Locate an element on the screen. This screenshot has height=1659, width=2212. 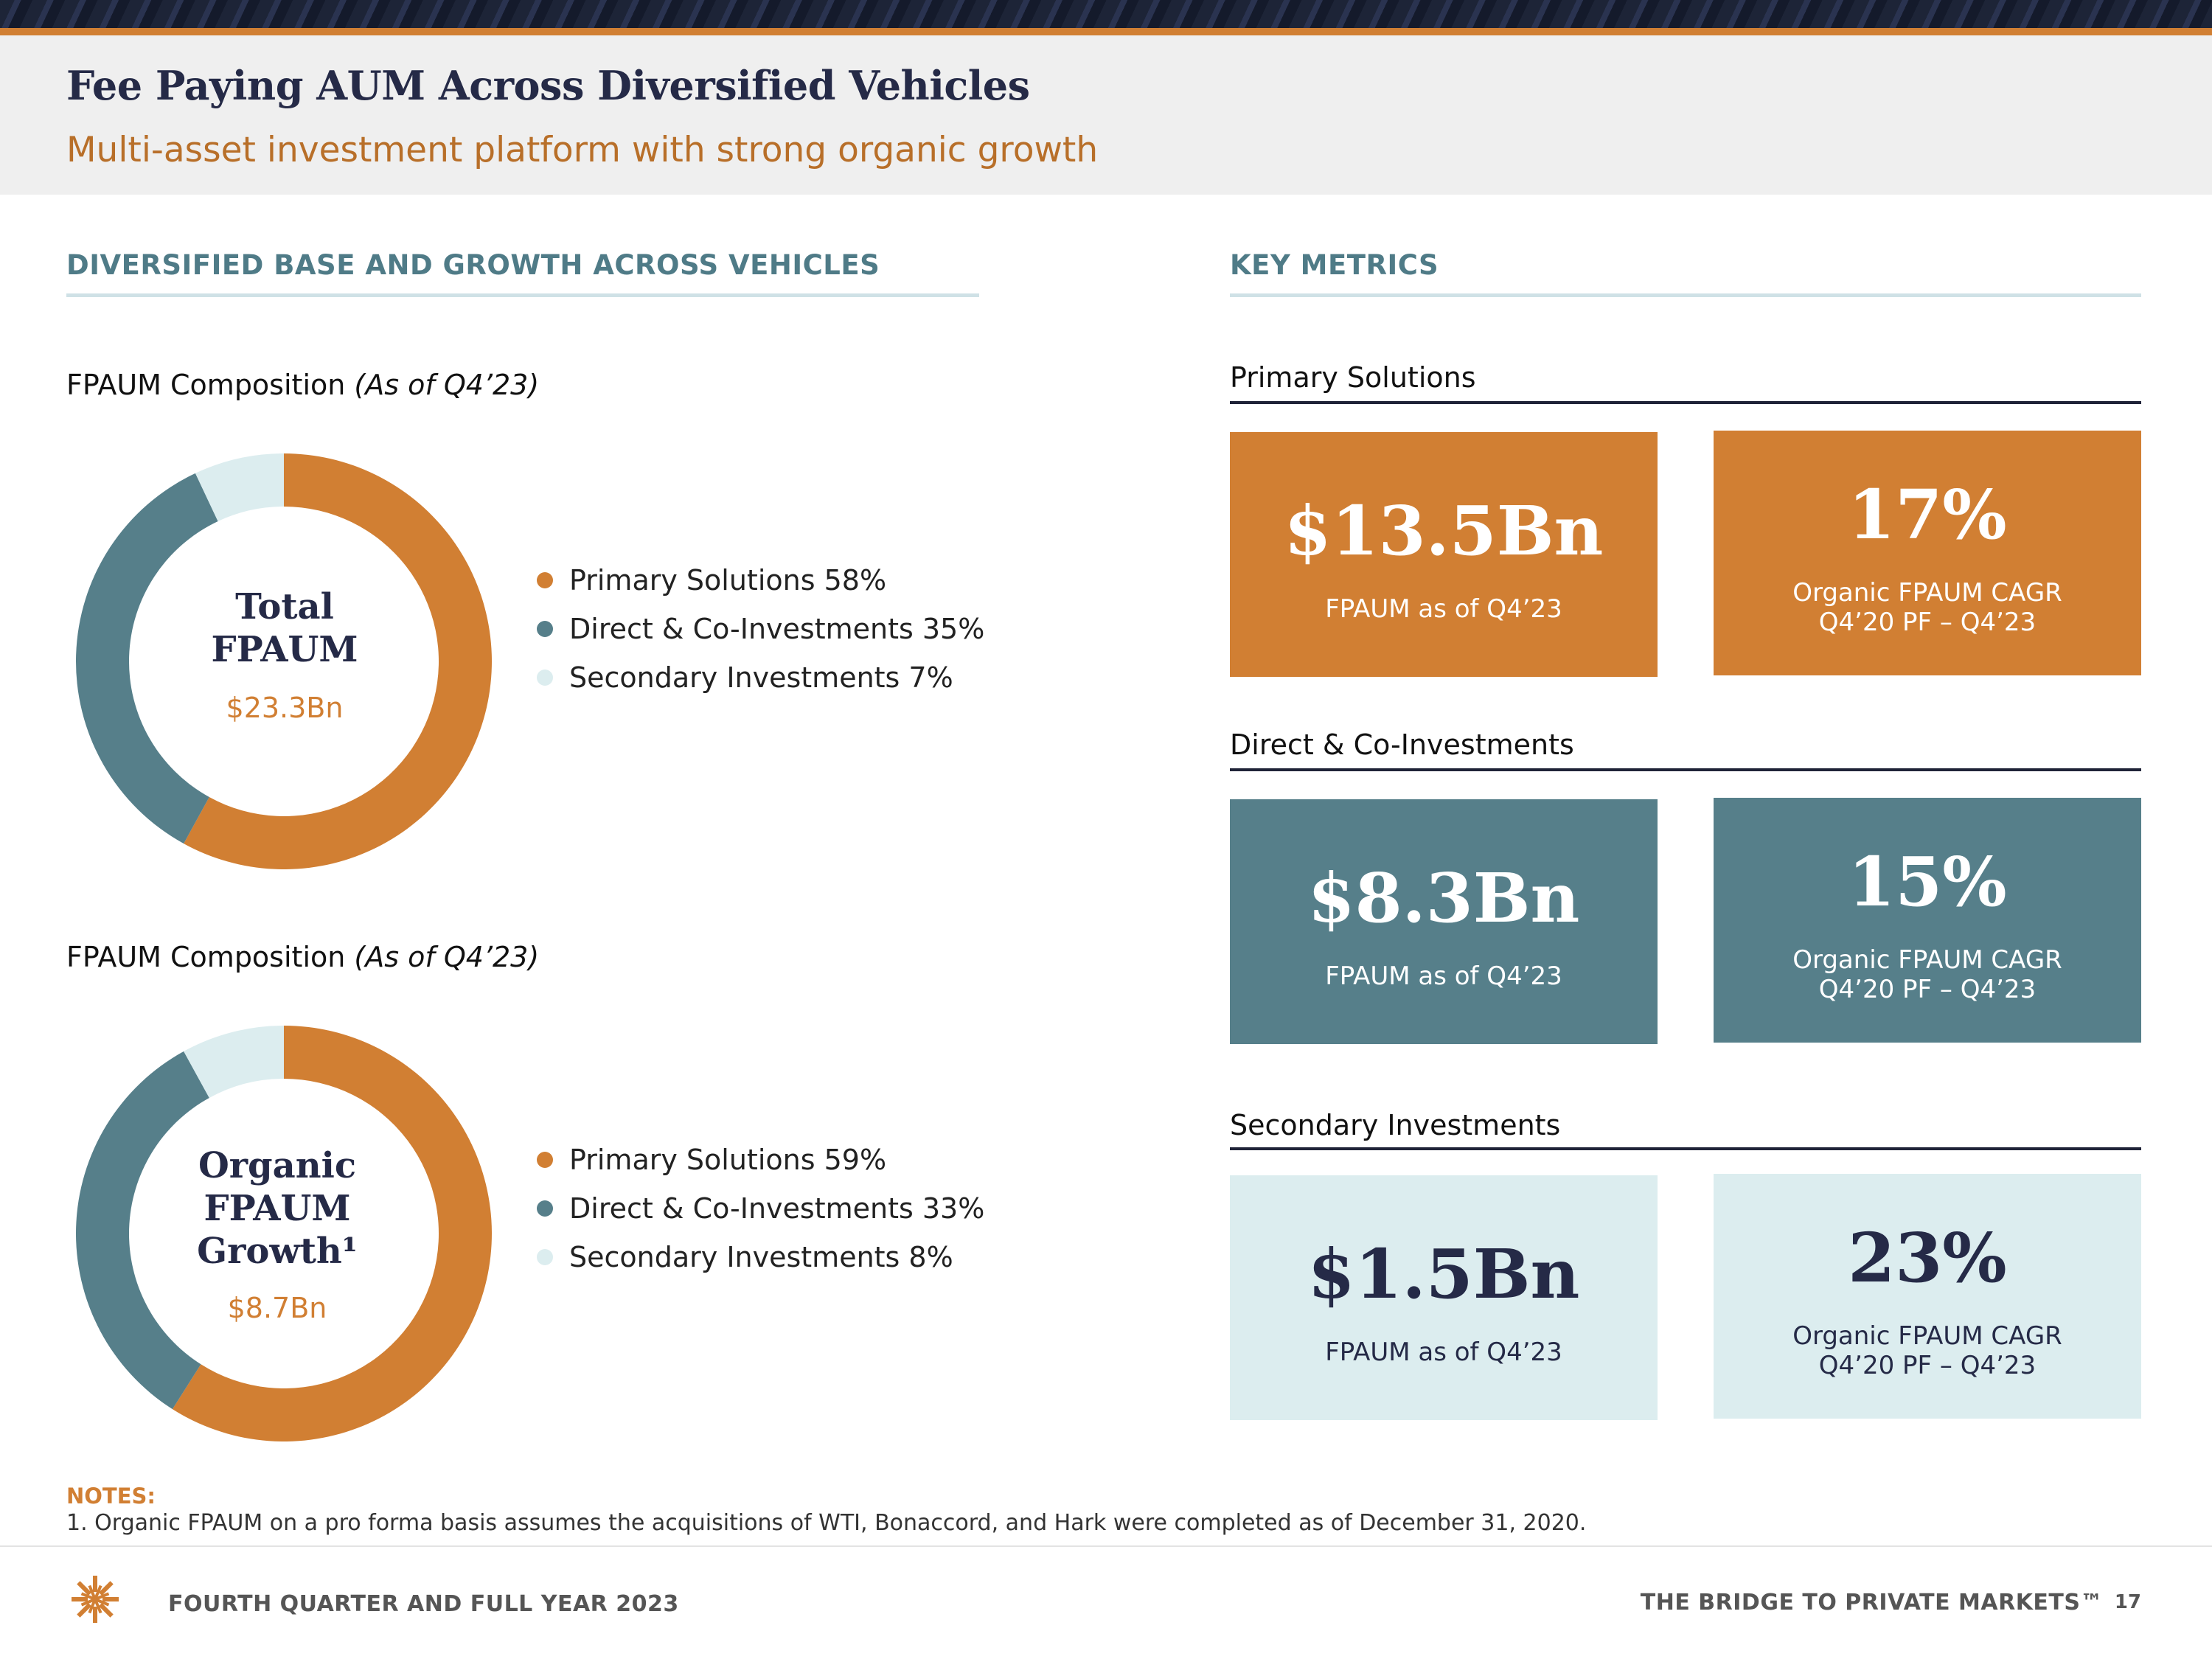
donut-2-center-line: FPAUM is located at coordinates (277, 1208).